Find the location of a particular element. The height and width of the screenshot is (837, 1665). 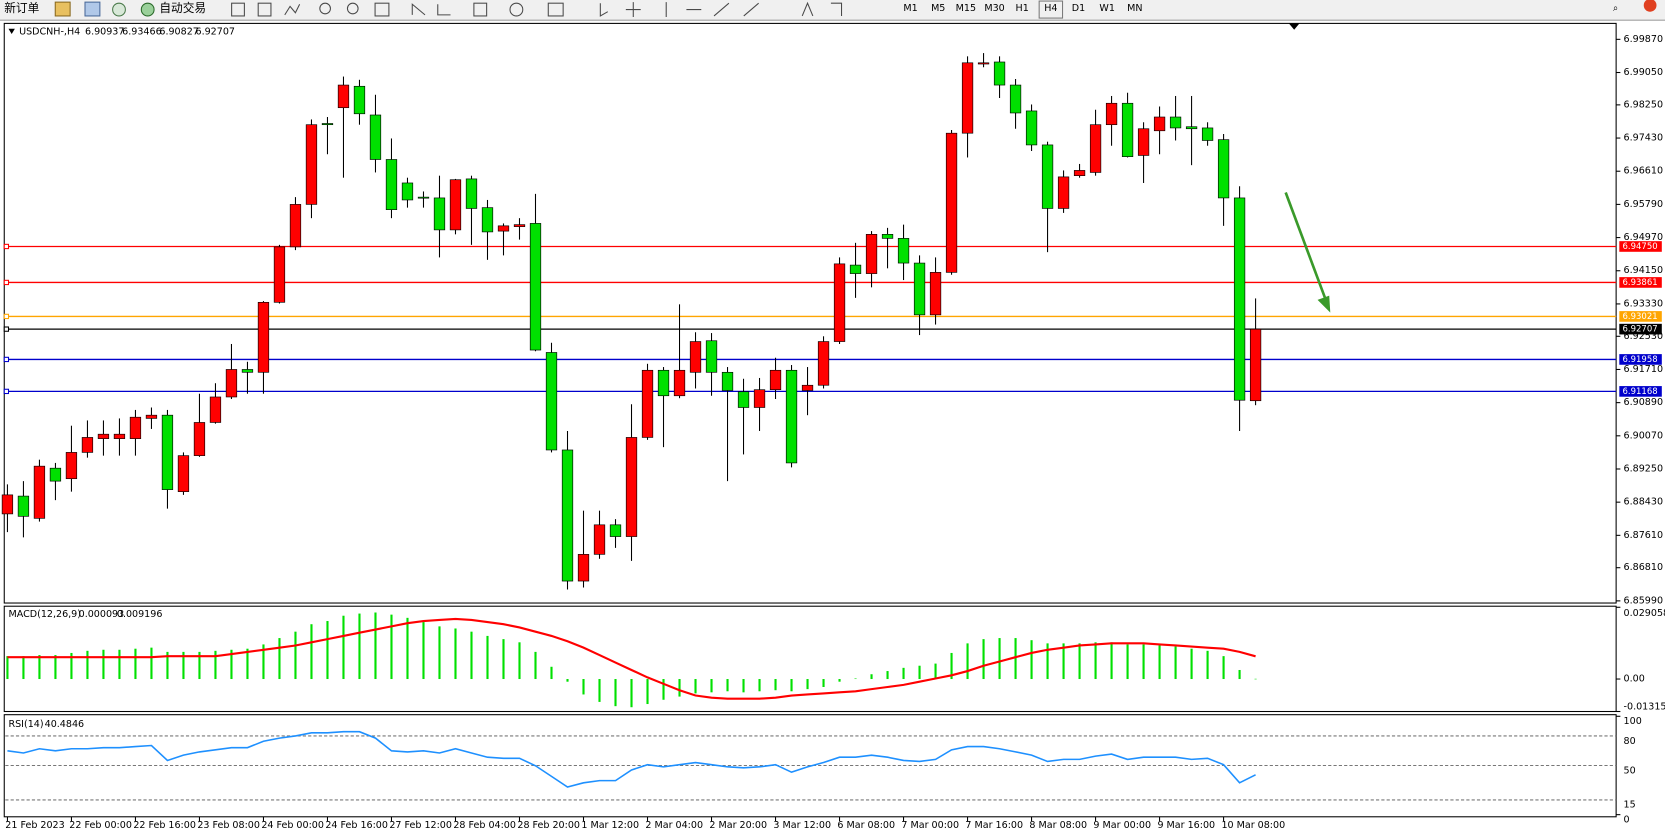

timeframe-button: H1 is located at coordinates (1022, 8).